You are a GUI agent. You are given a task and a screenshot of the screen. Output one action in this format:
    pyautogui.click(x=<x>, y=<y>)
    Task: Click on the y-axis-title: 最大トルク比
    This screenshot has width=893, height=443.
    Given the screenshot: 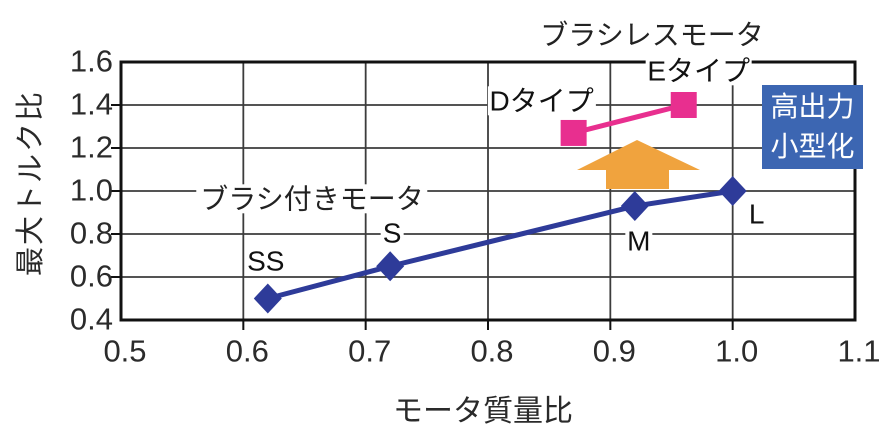 What is the action you would take?
    pyautogui.click(x=31, y=183)
    